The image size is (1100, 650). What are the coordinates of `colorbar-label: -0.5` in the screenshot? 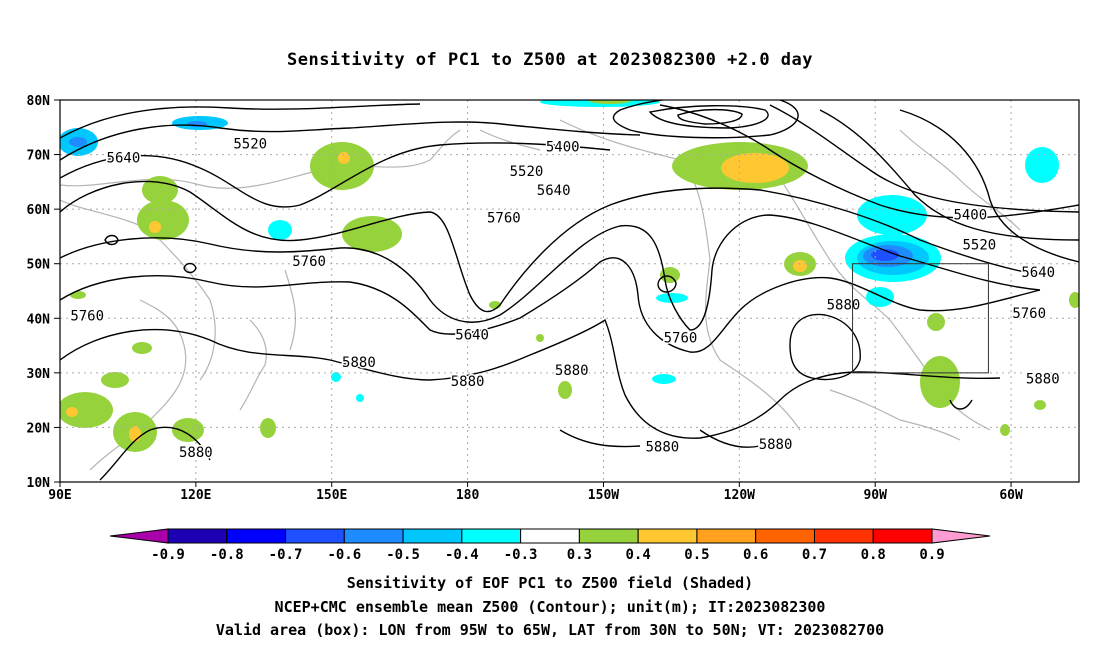 It's located at (403, 555).